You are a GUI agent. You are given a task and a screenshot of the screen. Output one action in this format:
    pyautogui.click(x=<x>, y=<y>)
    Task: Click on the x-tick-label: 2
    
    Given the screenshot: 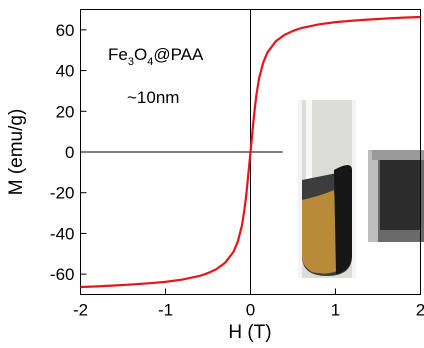 What is the action you would take?
    pyautogui.click(x=420, y=310)
    